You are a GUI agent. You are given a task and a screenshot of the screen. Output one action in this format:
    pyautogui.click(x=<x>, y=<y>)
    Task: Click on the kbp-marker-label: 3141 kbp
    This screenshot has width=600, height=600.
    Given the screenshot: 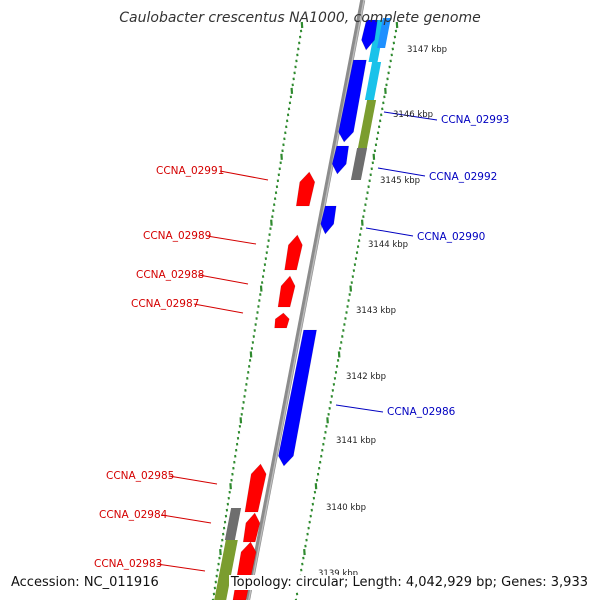 What is the action you would take?
    pyautogui.click(x=356, y=441)
    